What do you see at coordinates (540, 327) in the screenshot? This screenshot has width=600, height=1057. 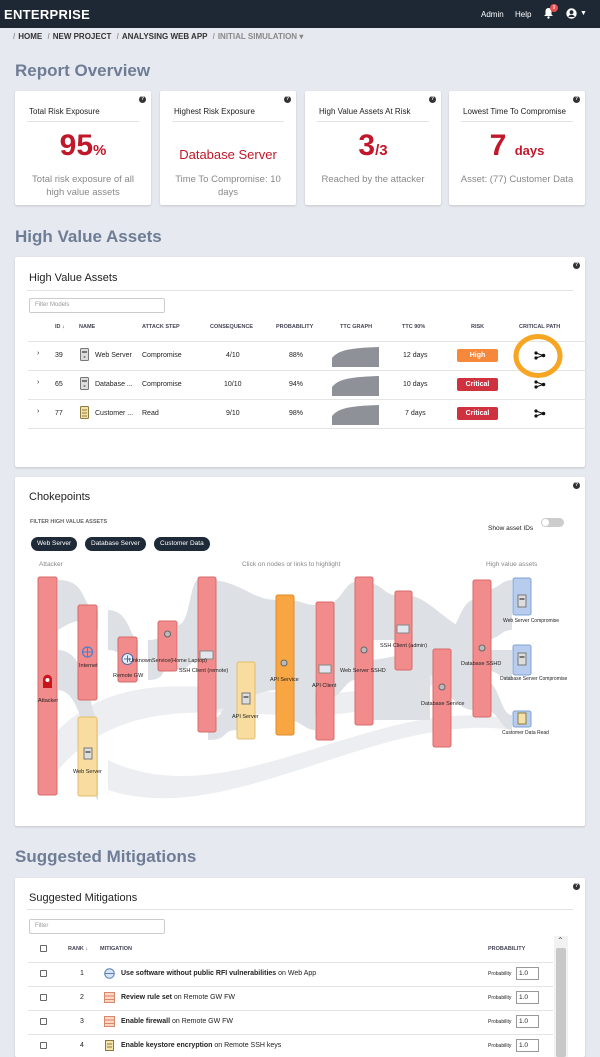 I see `col-critical-path: CRITICAL PATH` at bounding box center [540, 327].